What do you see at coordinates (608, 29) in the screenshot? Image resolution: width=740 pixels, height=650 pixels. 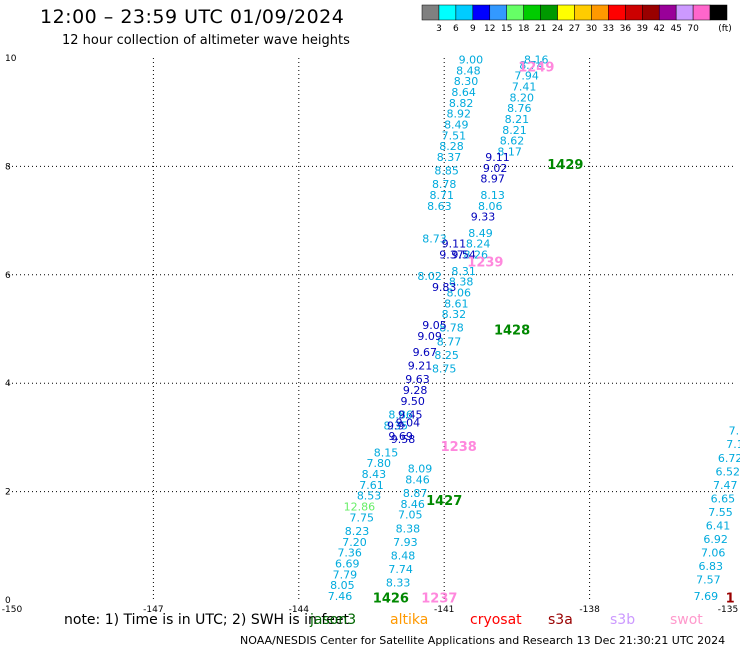 I see `colorbar-label: 33` at bounding box center [608, 29].